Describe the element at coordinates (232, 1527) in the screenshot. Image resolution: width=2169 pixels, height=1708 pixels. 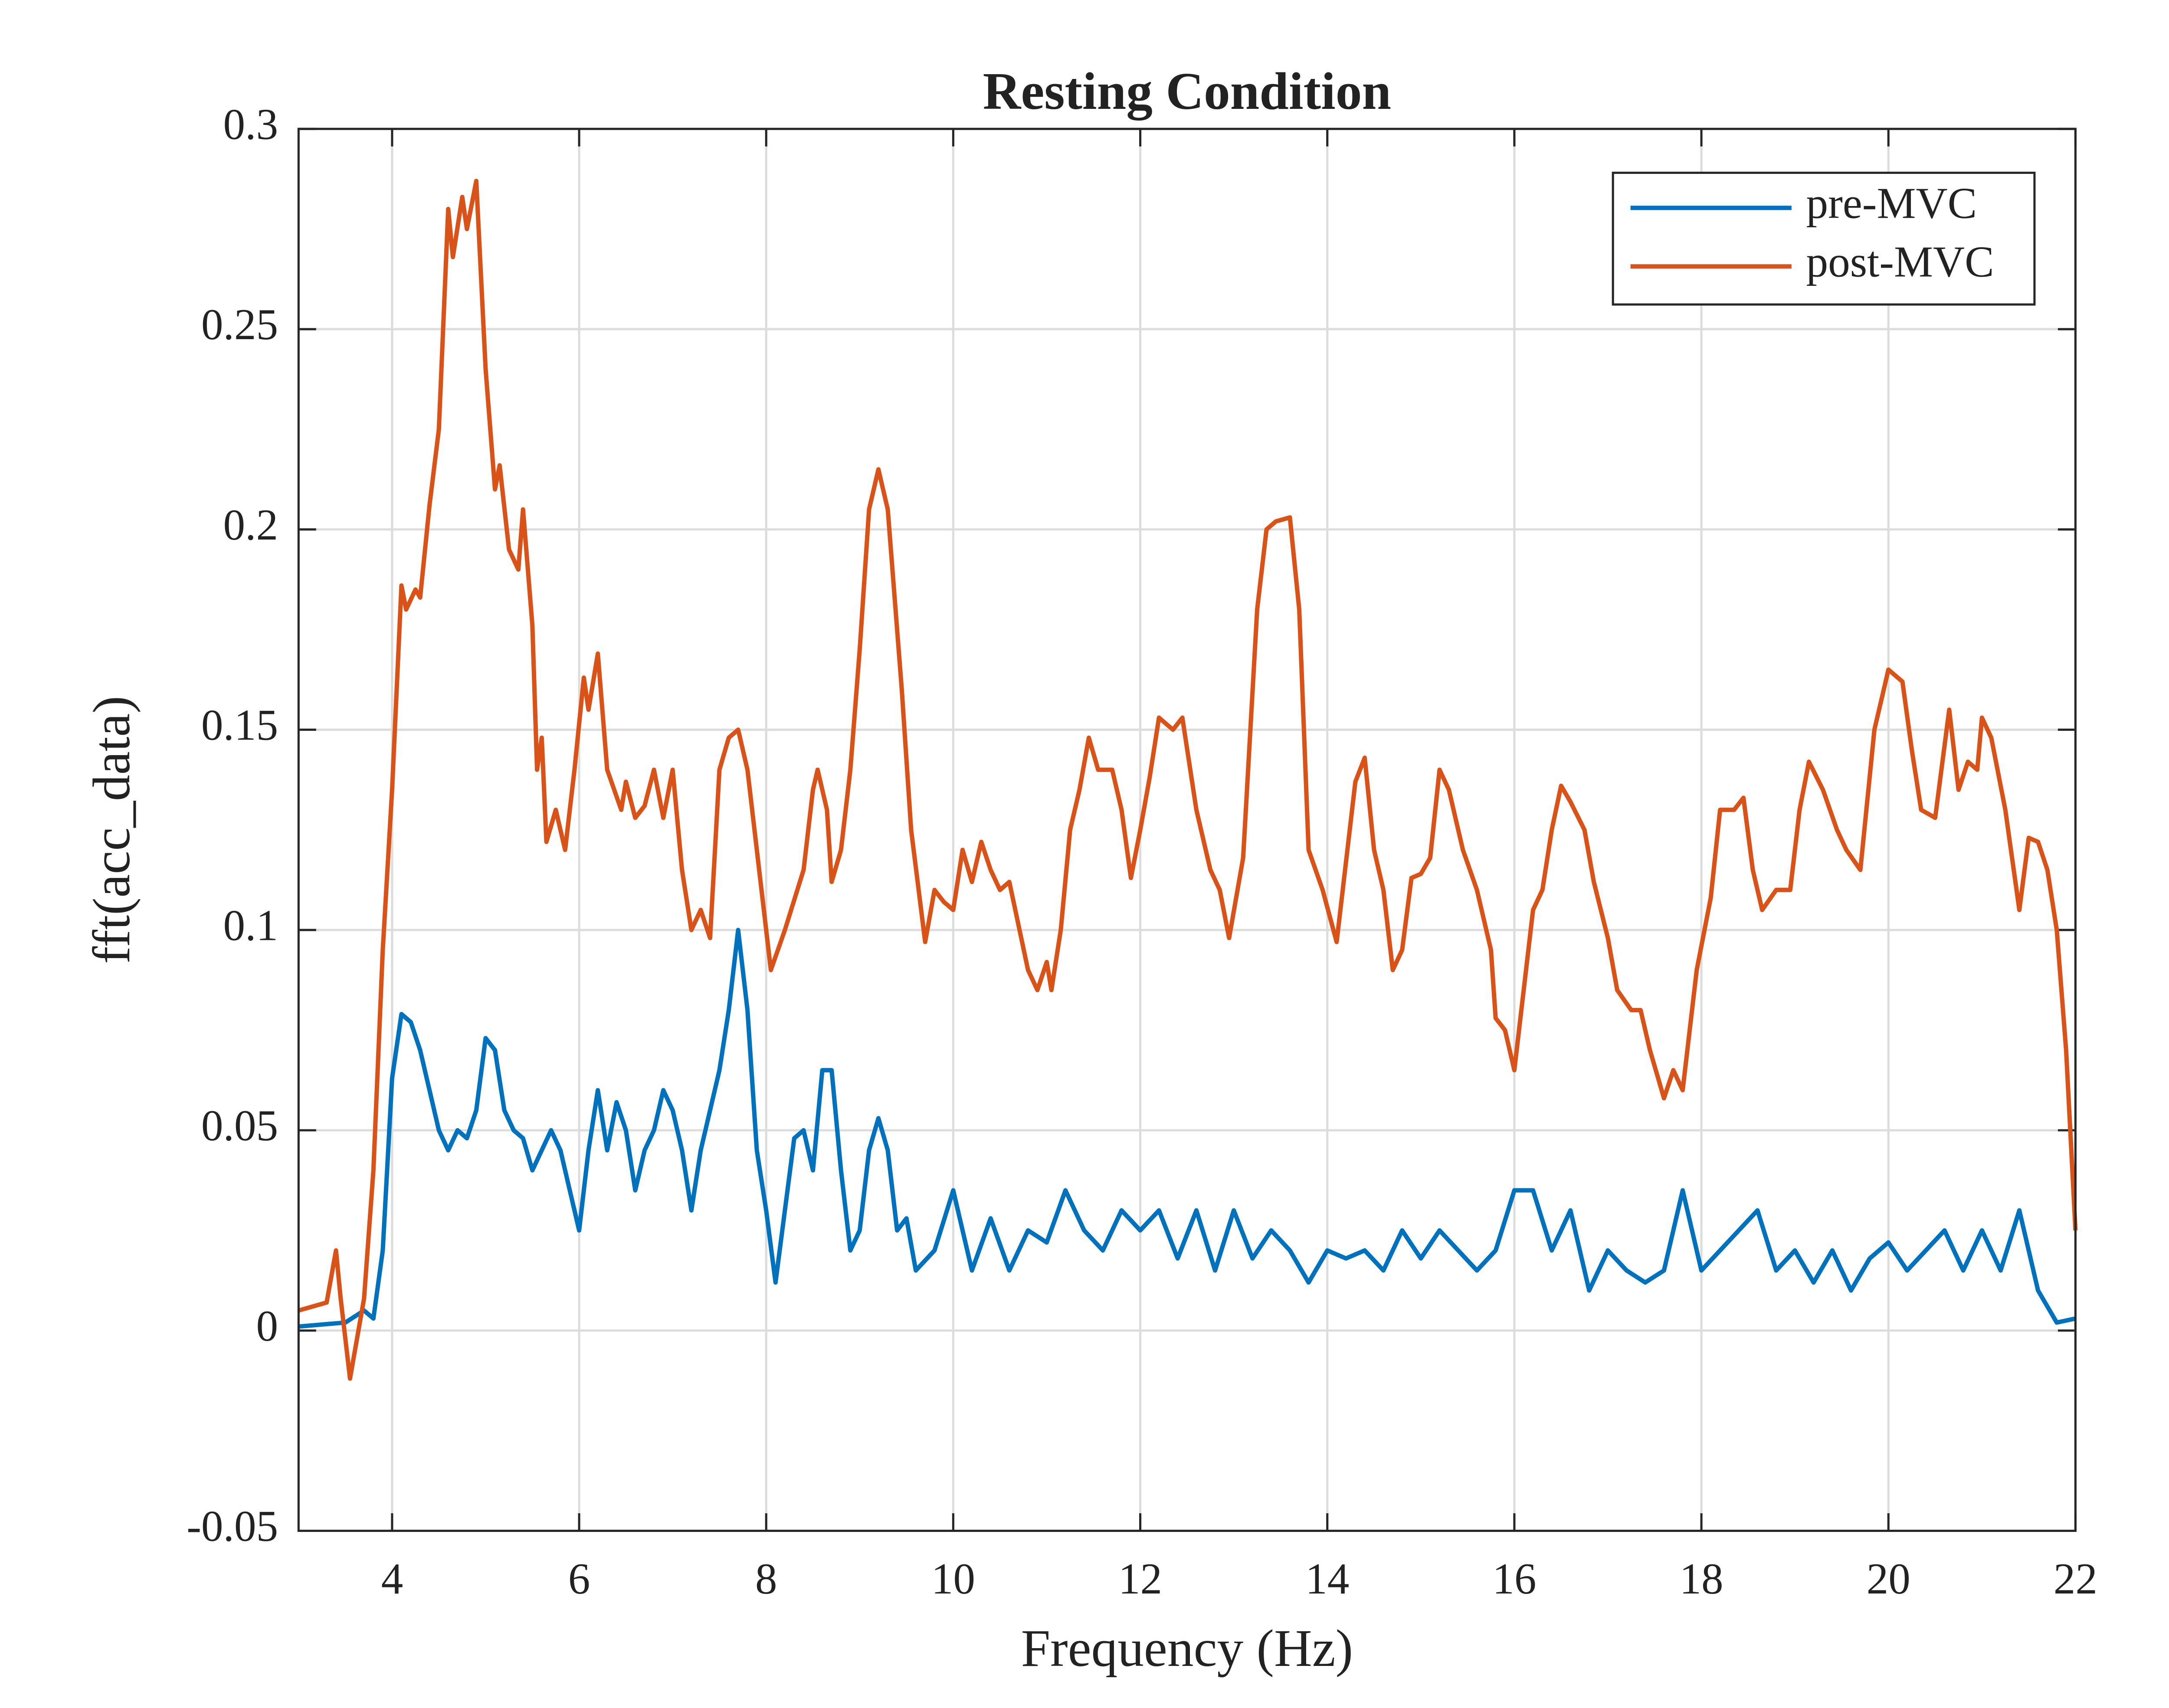
I see `y-tick-label: -0.05` at that location.